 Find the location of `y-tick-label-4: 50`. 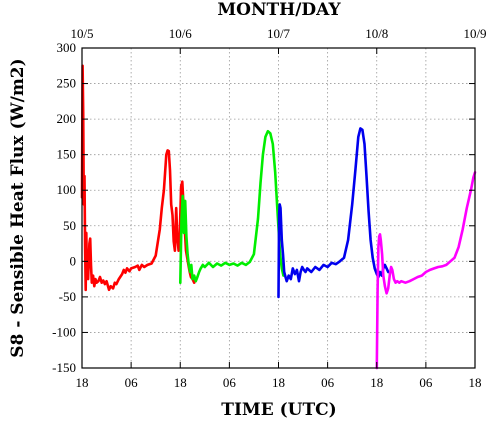

y-tick-label-4: 50 is located at coordinates (69, 225).